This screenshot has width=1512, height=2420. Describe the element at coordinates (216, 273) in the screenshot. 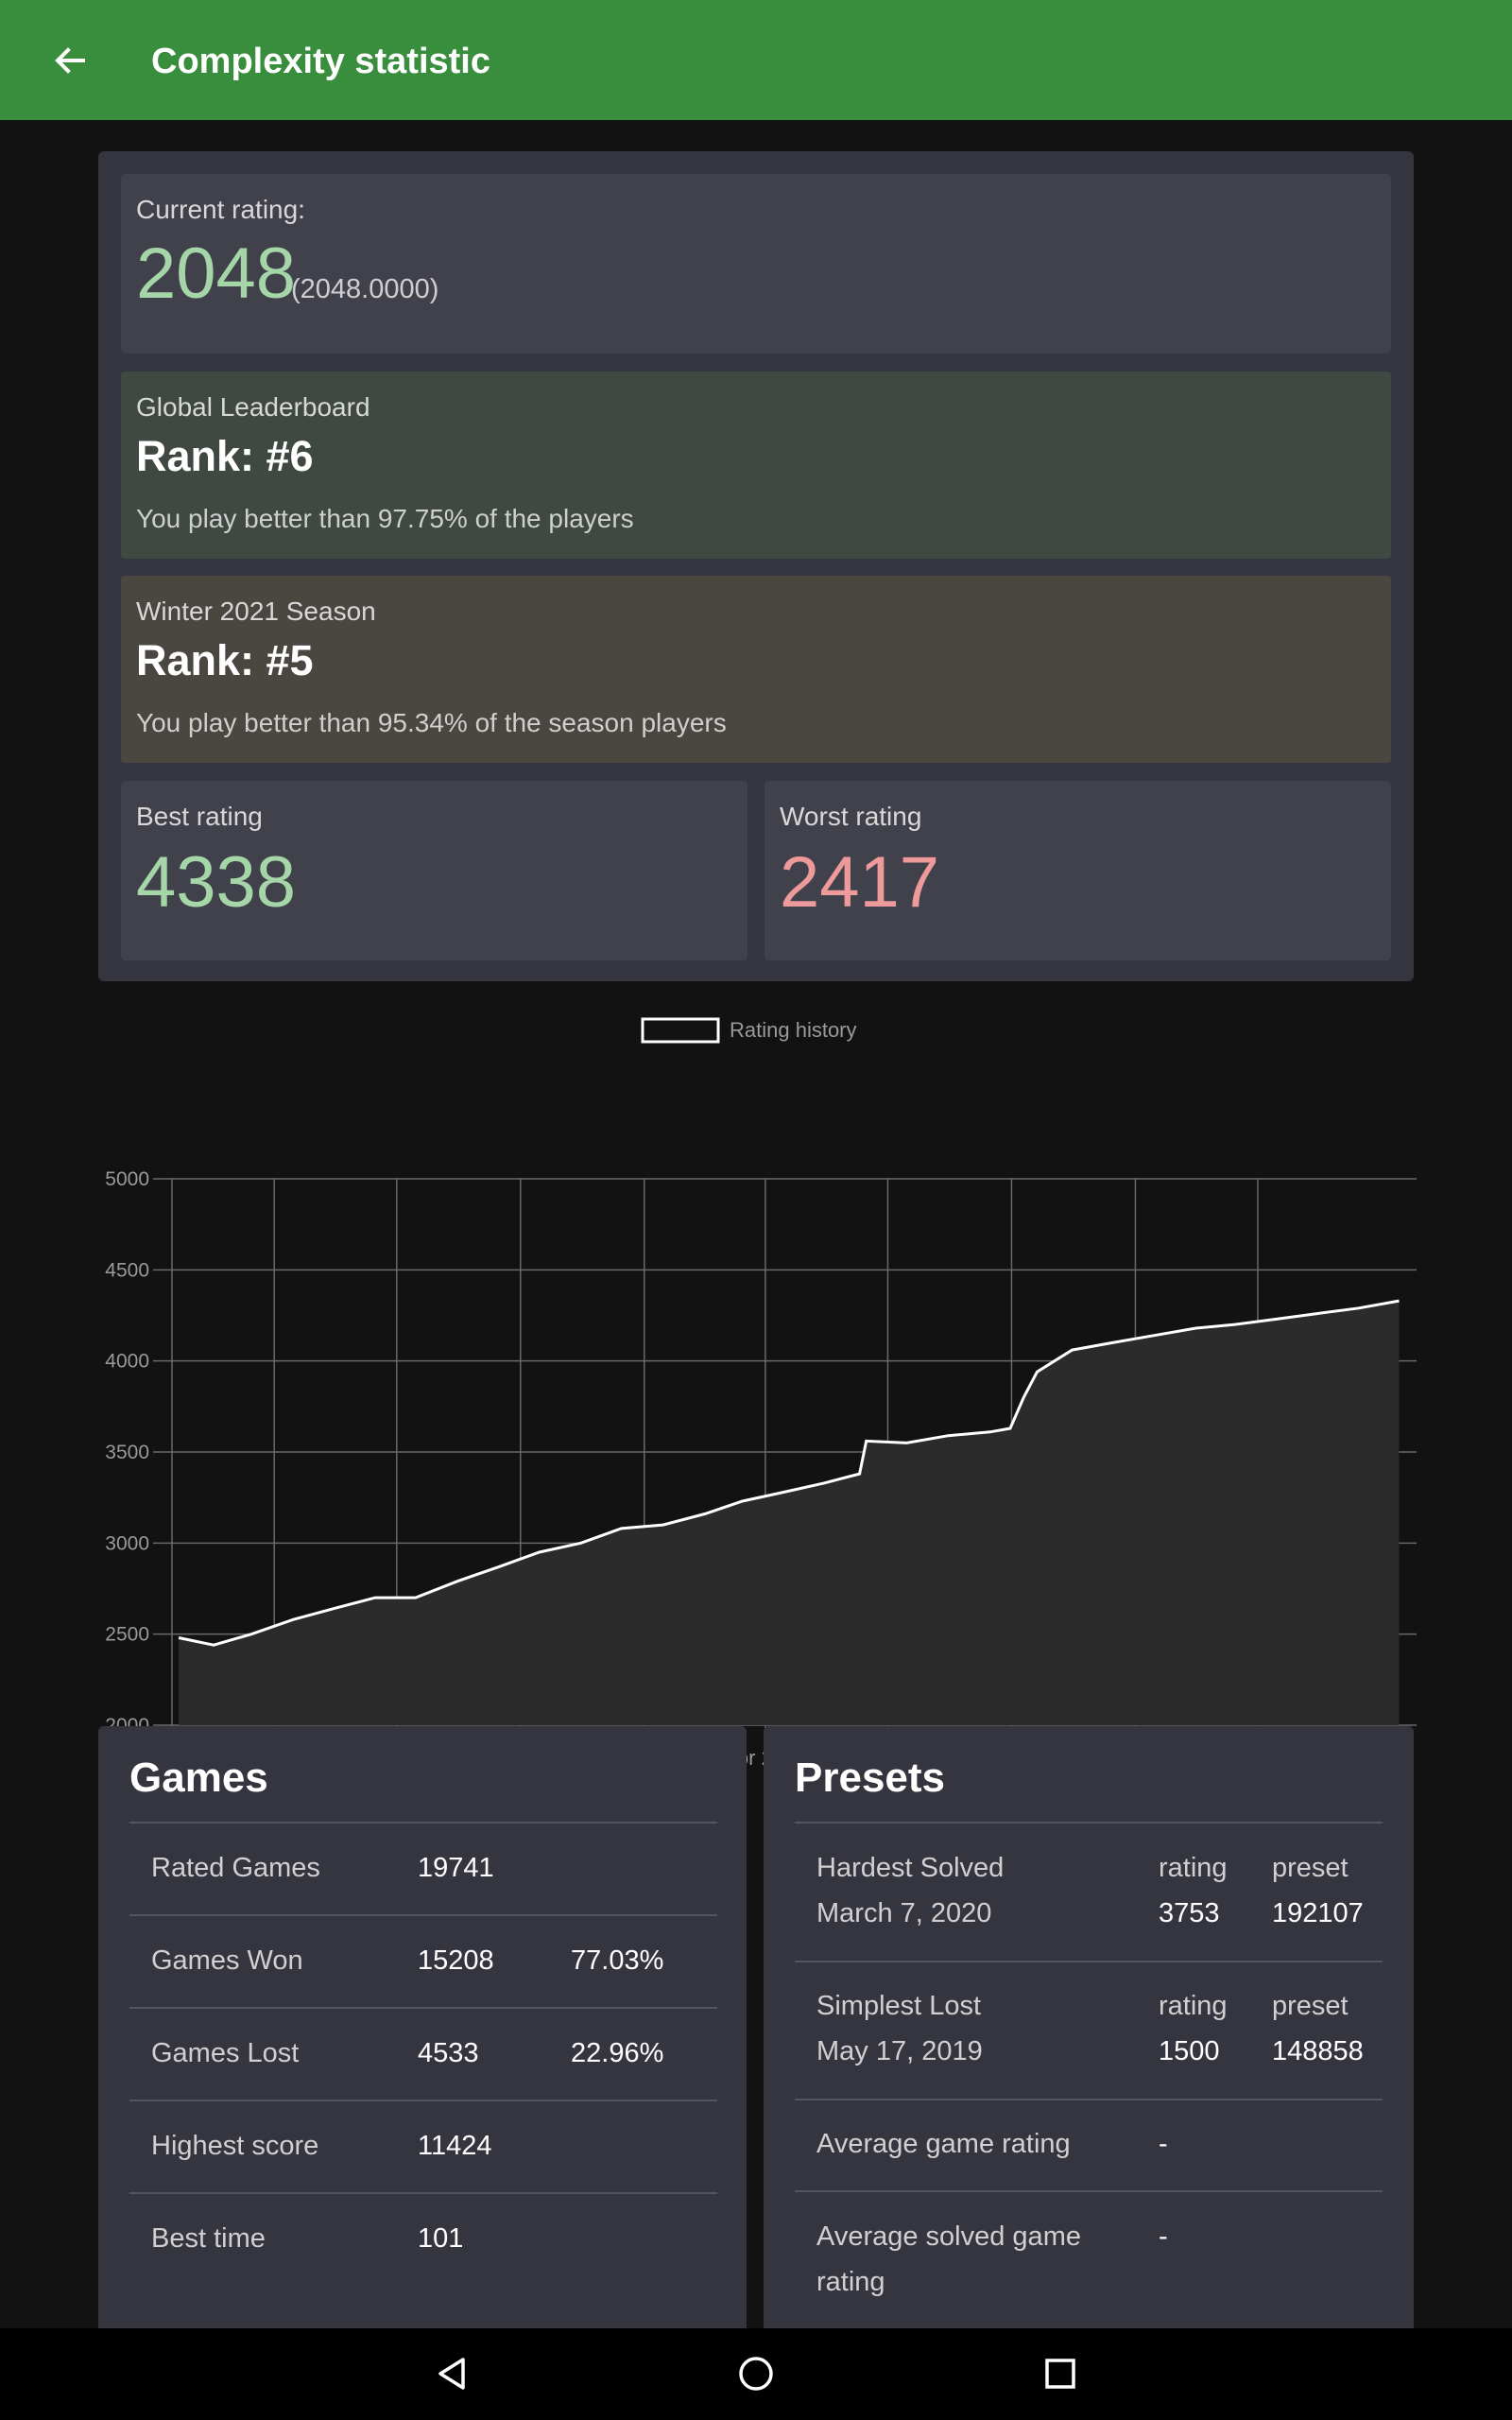

I see `current-rating-value: 2048` at that location.